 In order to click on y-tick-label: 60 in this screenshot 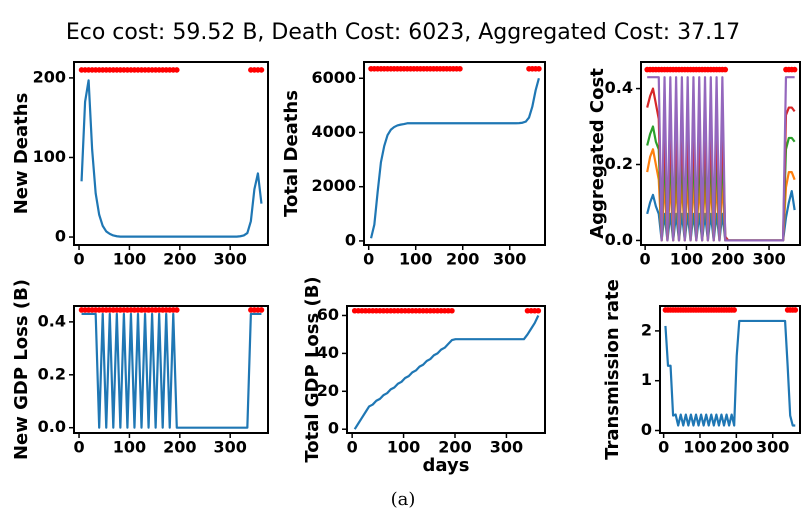, I will do `click(328, 314)`.